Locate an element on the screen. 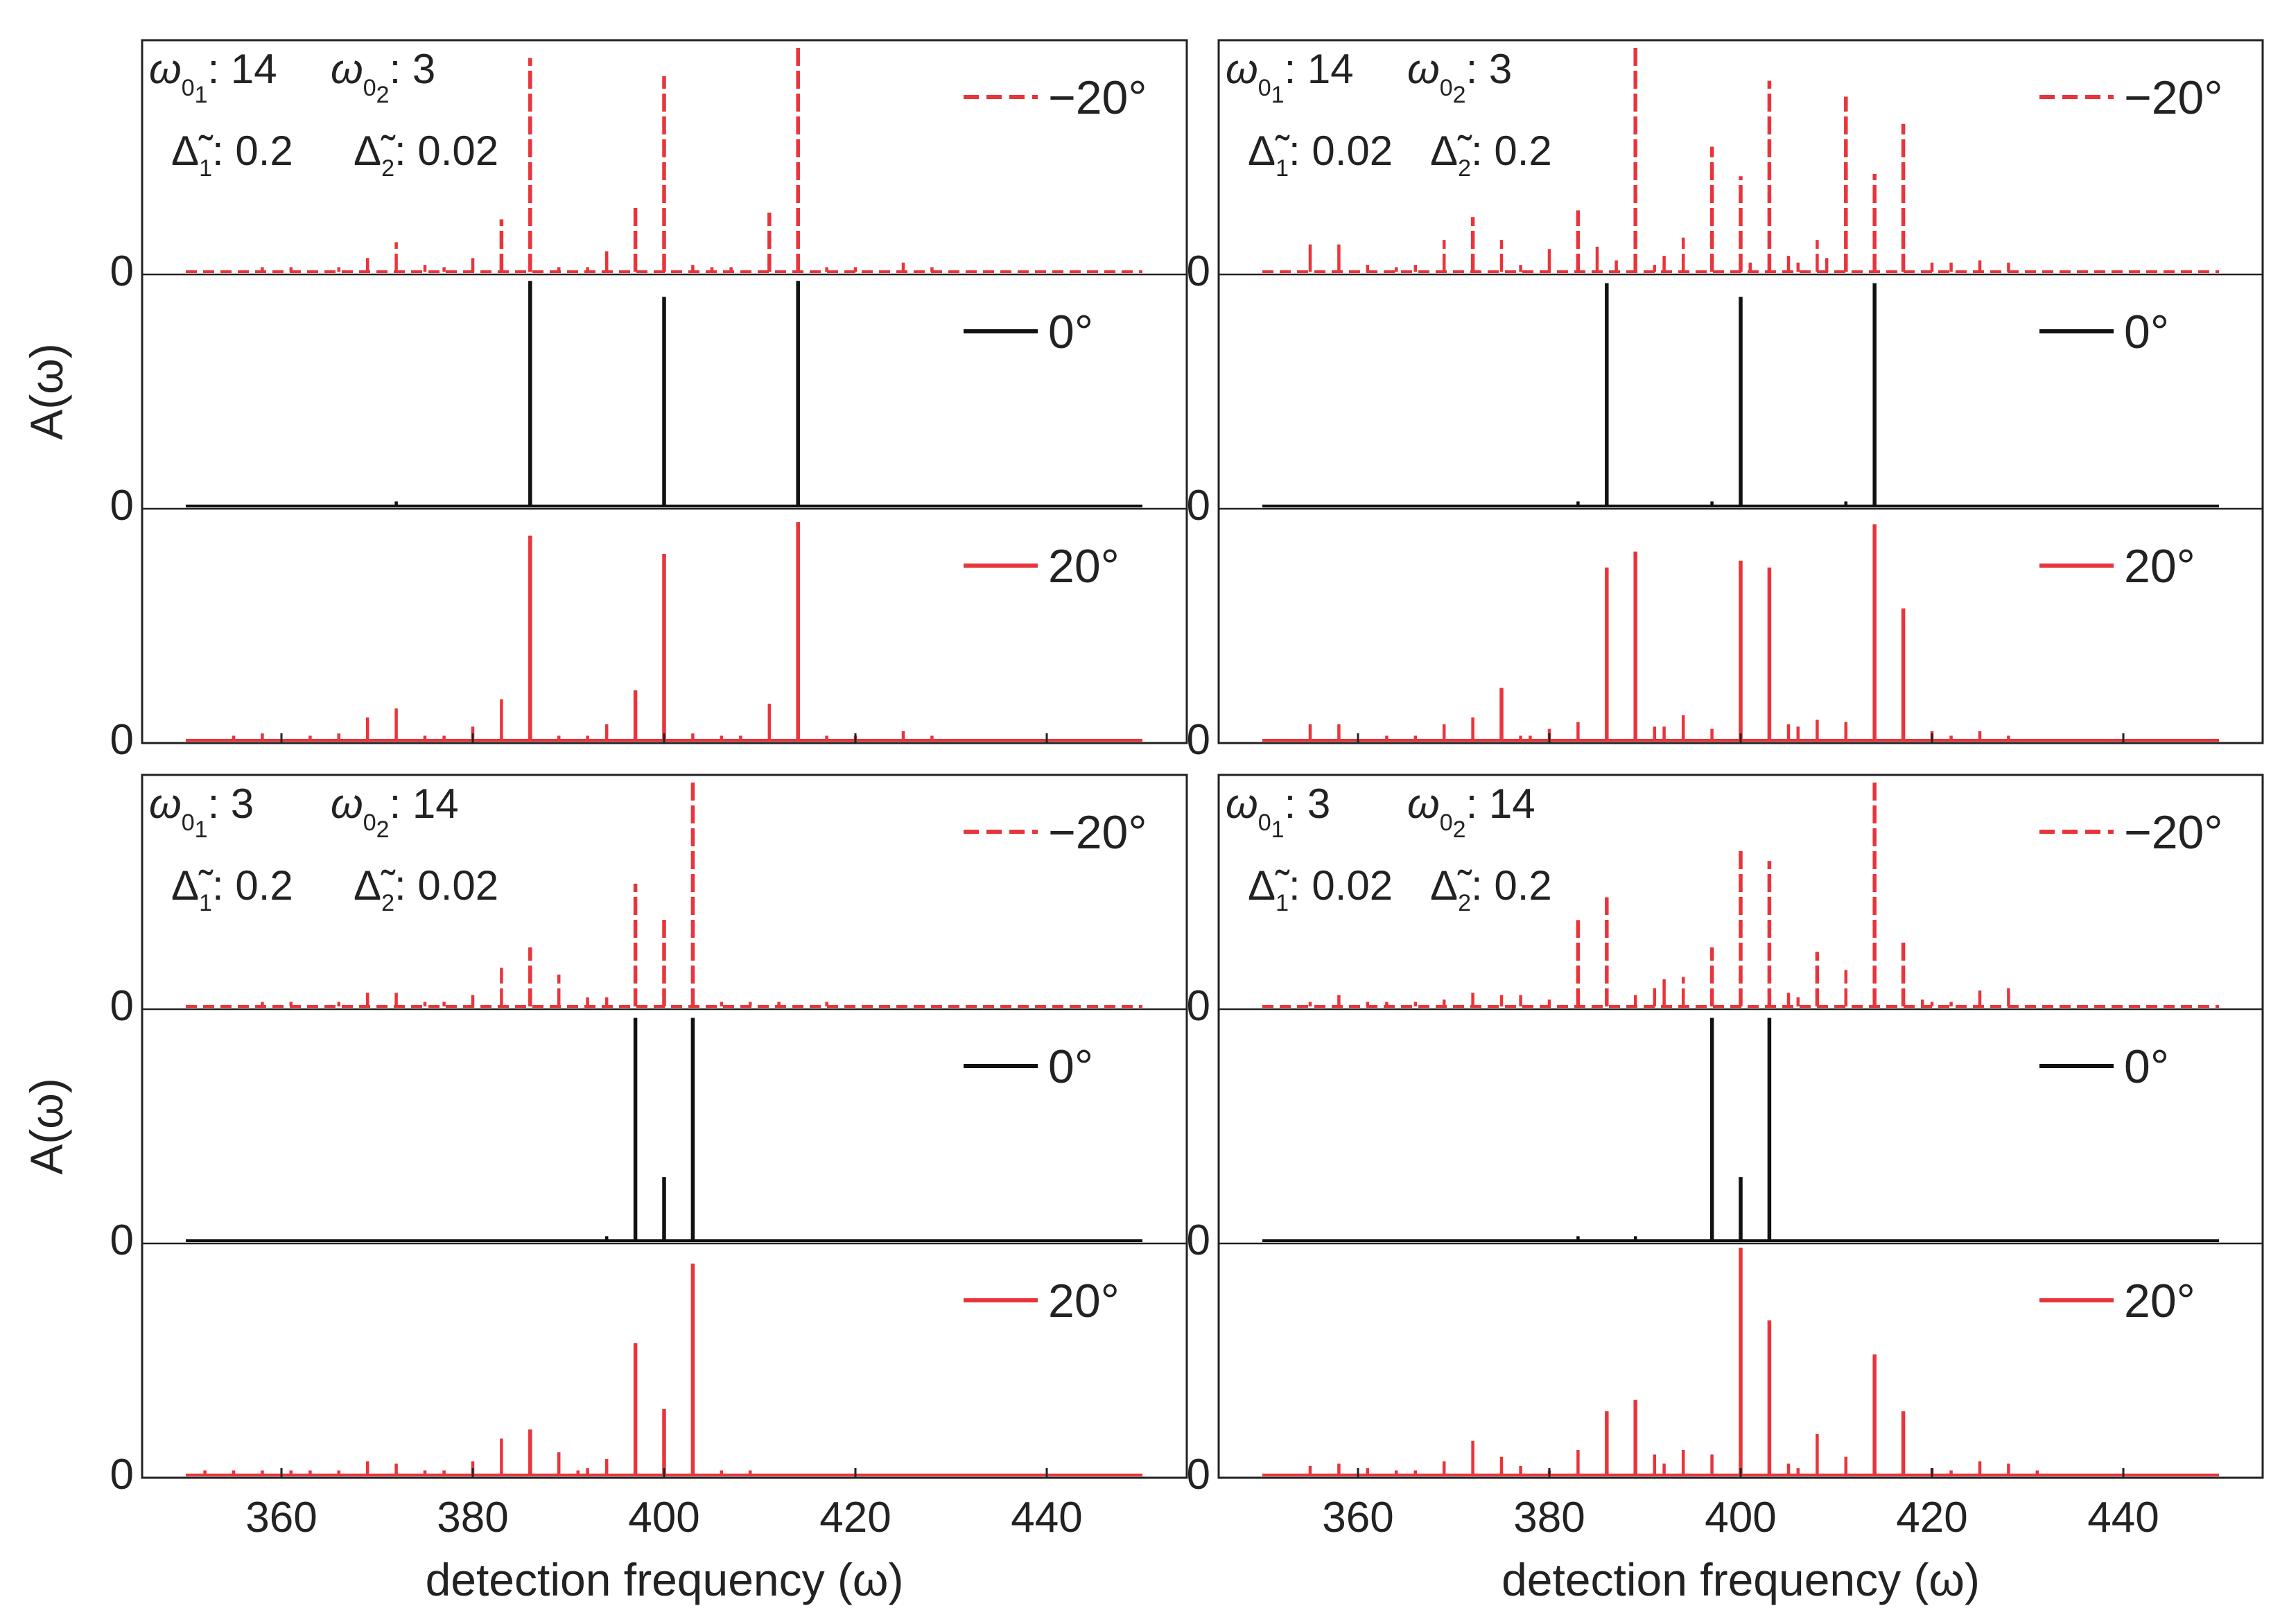 The height and width of the screenshot is (1624, 2289). y-axis-title: A(ω) is located at coordinates (46, 1126).